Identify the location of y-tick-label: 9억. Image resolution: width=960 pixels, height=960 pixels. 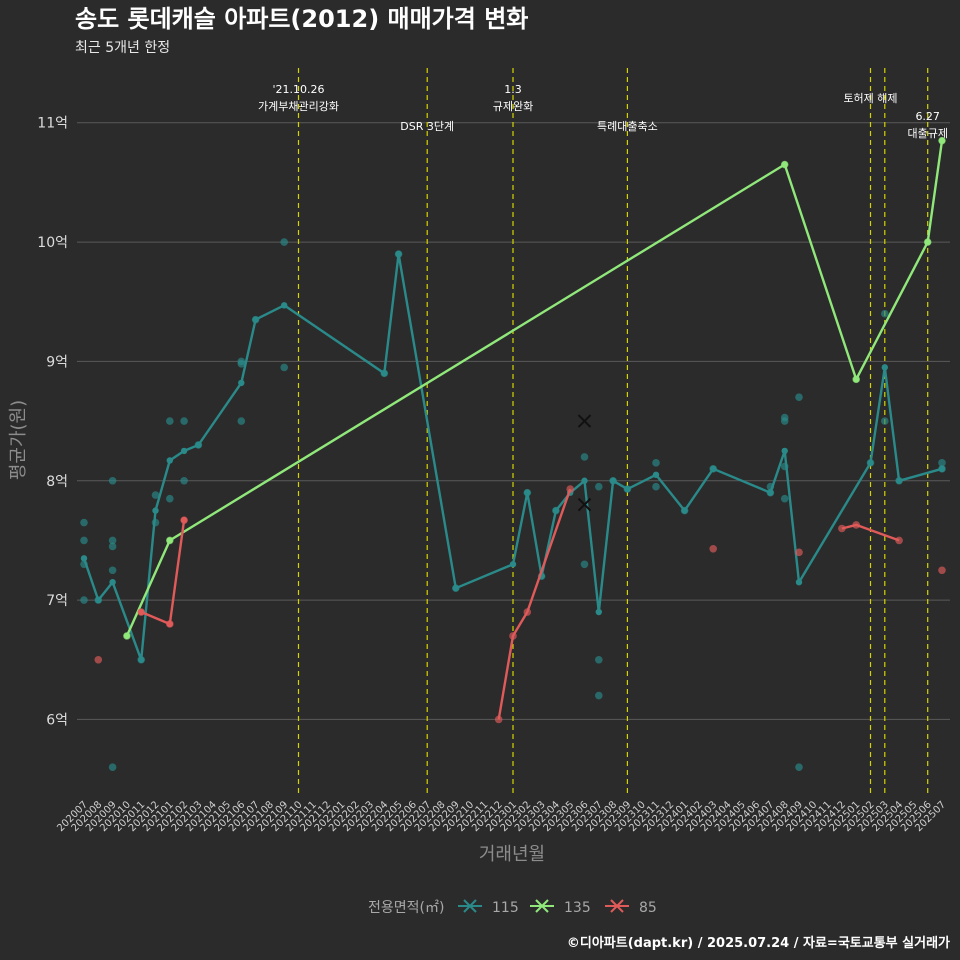
(57, 362).